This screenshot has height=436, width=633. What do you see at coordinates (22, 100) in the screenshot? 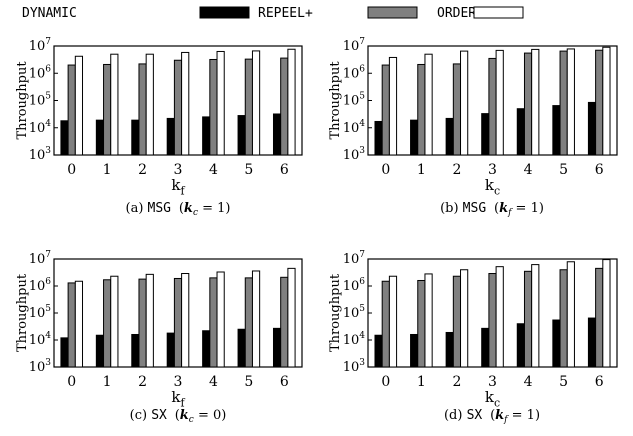
I see `y-axis-label: Throughput` at bounding box center [22, 100].